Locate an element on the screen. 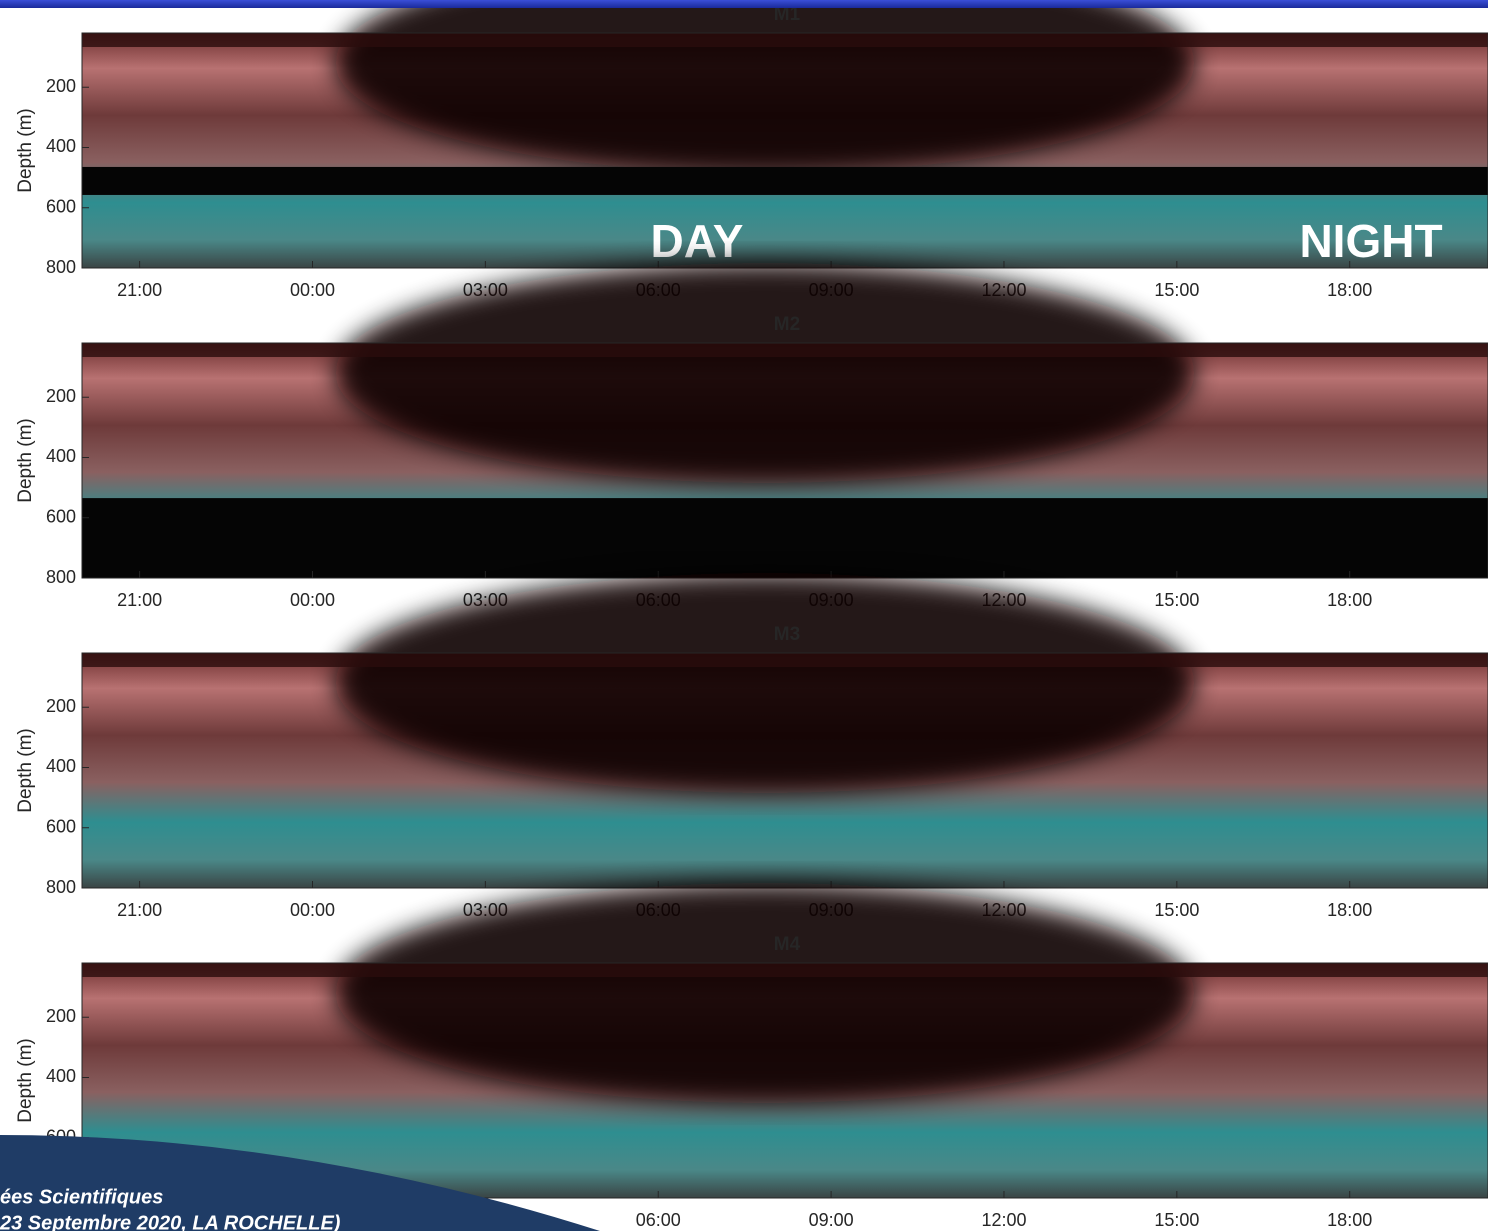  x-tick-label: 12:00 is located at coordinates (1003, 1220).